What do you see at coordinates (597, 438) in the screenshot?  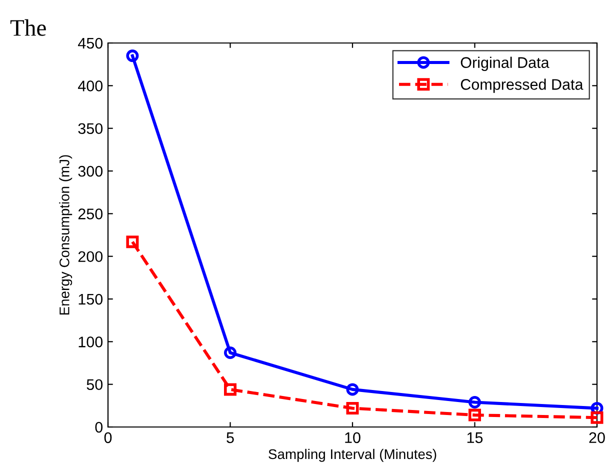 I see `x-tick-label: 20` at bounding box center [597, 438].